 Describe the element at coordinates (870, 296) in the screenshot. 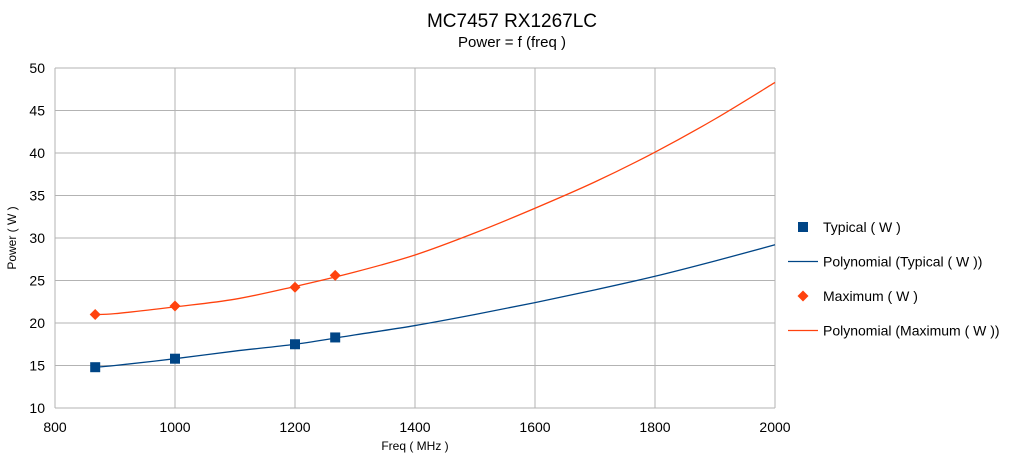

I see `legend-label: Maximum ( W )` at that location.